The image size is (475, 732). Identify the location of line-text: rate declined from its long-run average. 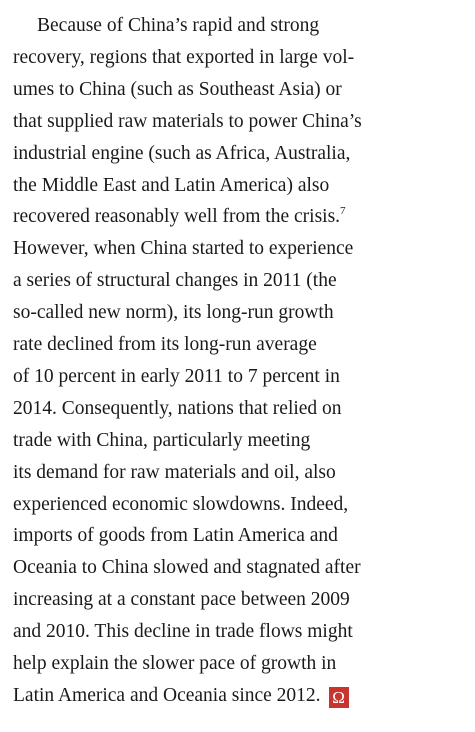
(165, 344).